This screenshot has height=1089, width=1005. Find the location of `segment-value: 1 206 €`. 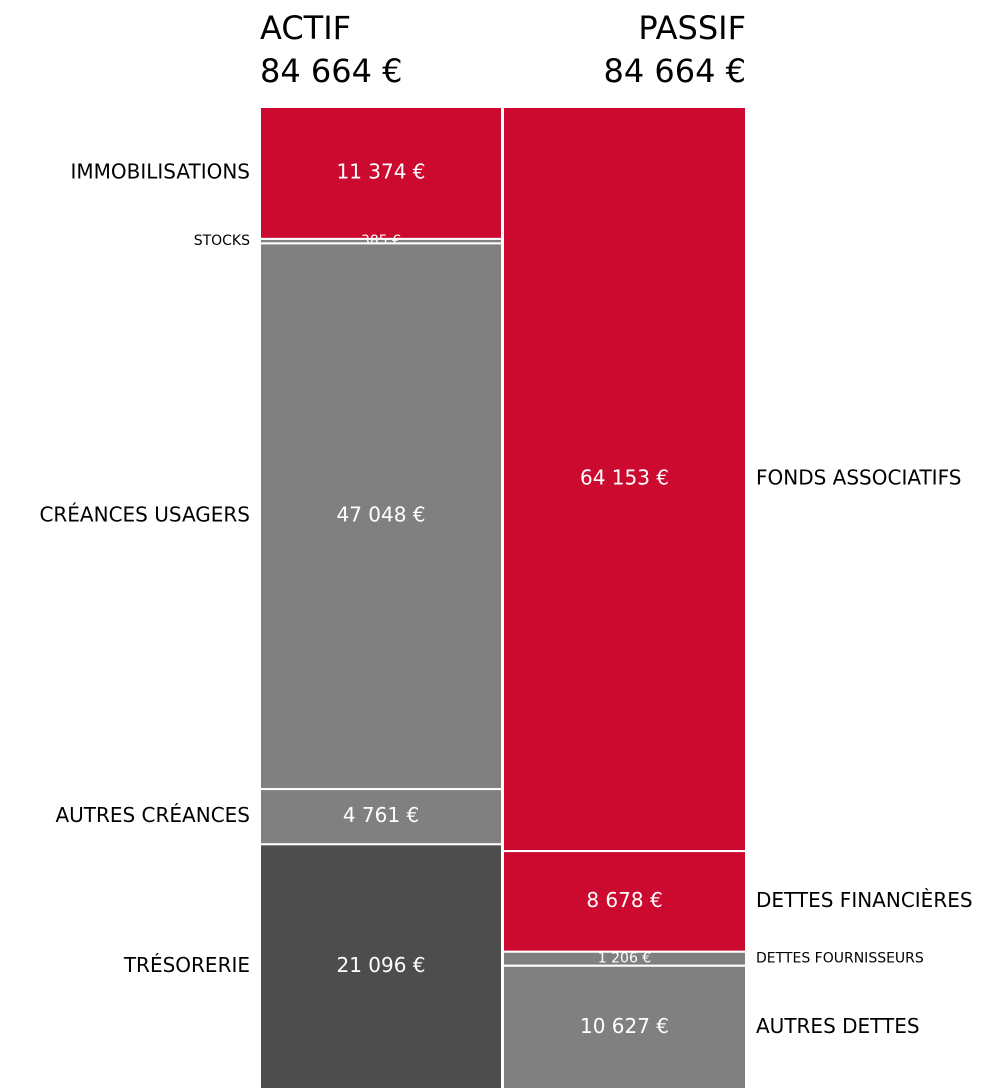

segment-value: 1 206 € is located at coordinates (624, 959).